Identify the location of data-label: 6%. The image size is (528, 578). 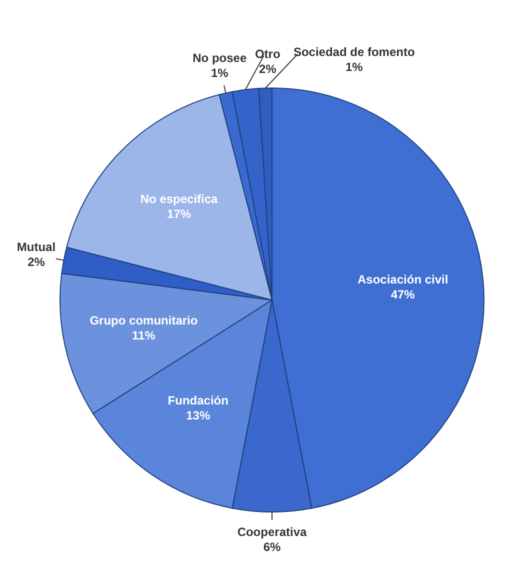
(272, 547).